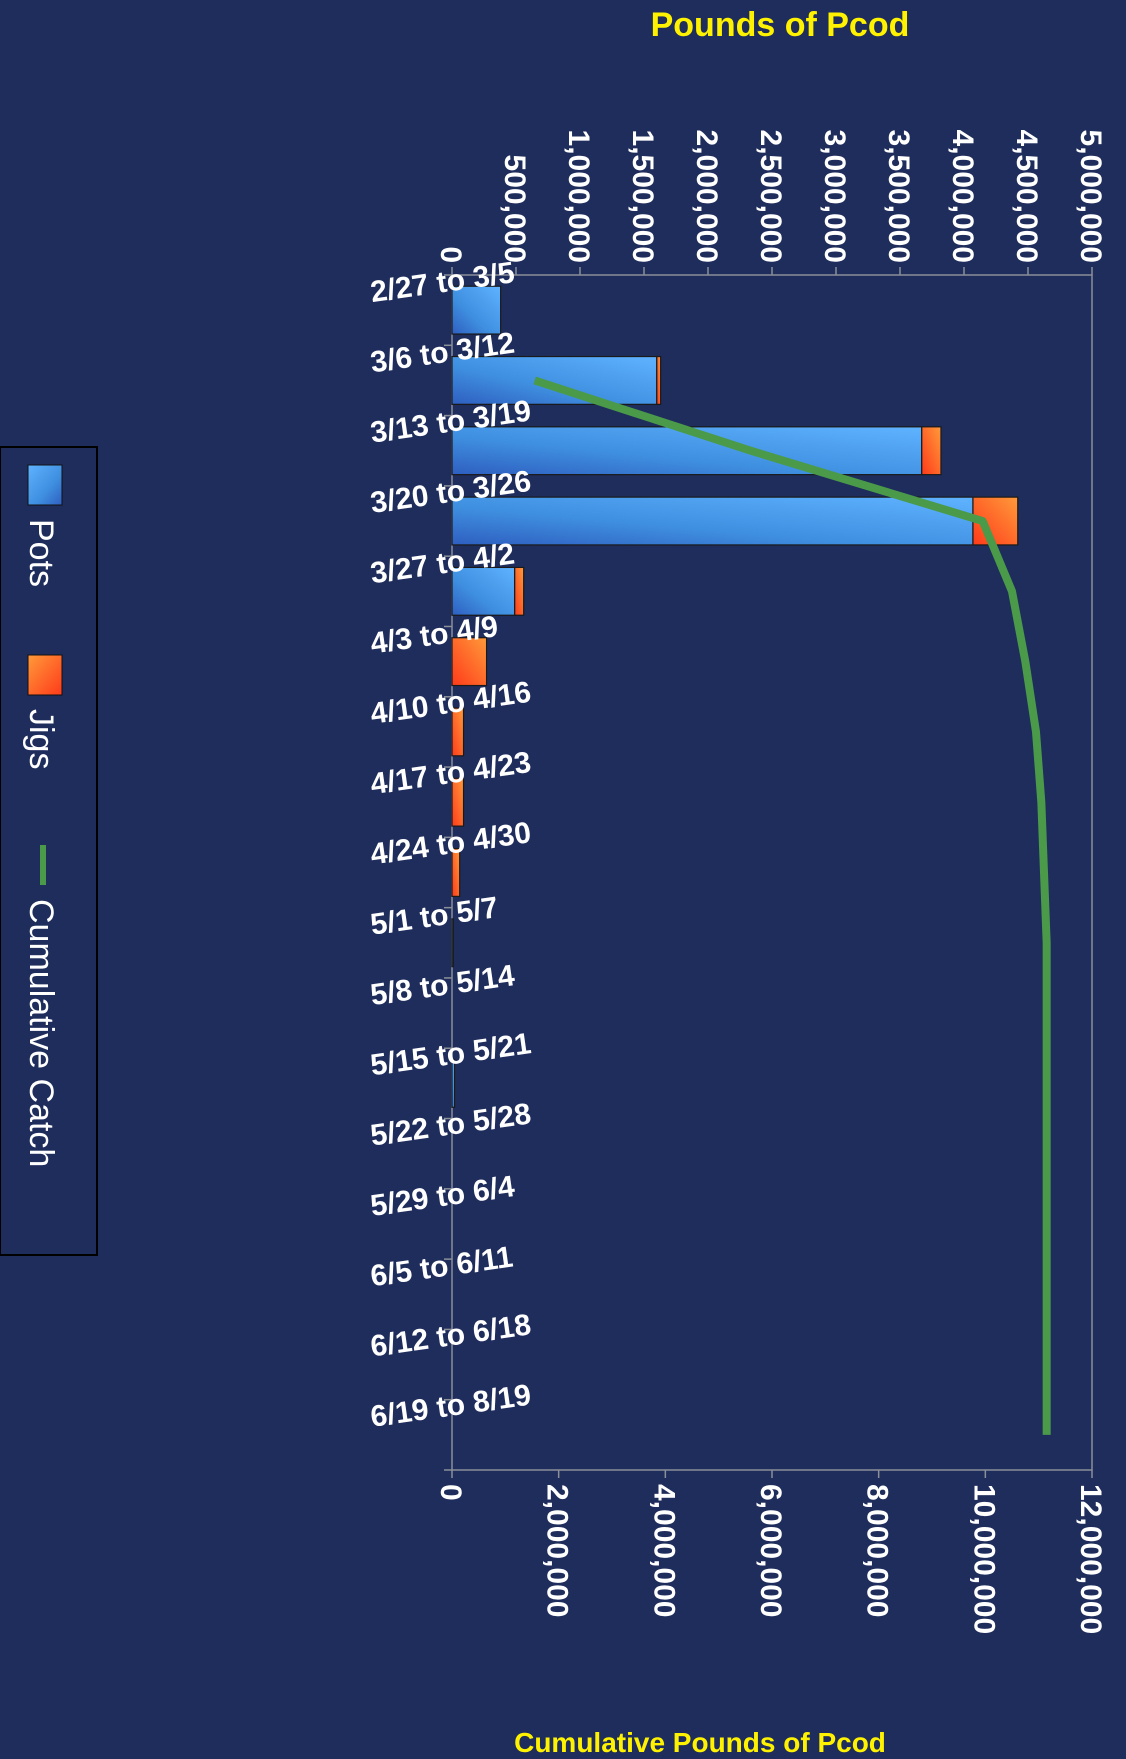 This screenshot has width=1126, height=1759. Describe the element at coordinates (442, 1196) in the screenshot. I see `category-label: 5/29 to 6/4` at that location.